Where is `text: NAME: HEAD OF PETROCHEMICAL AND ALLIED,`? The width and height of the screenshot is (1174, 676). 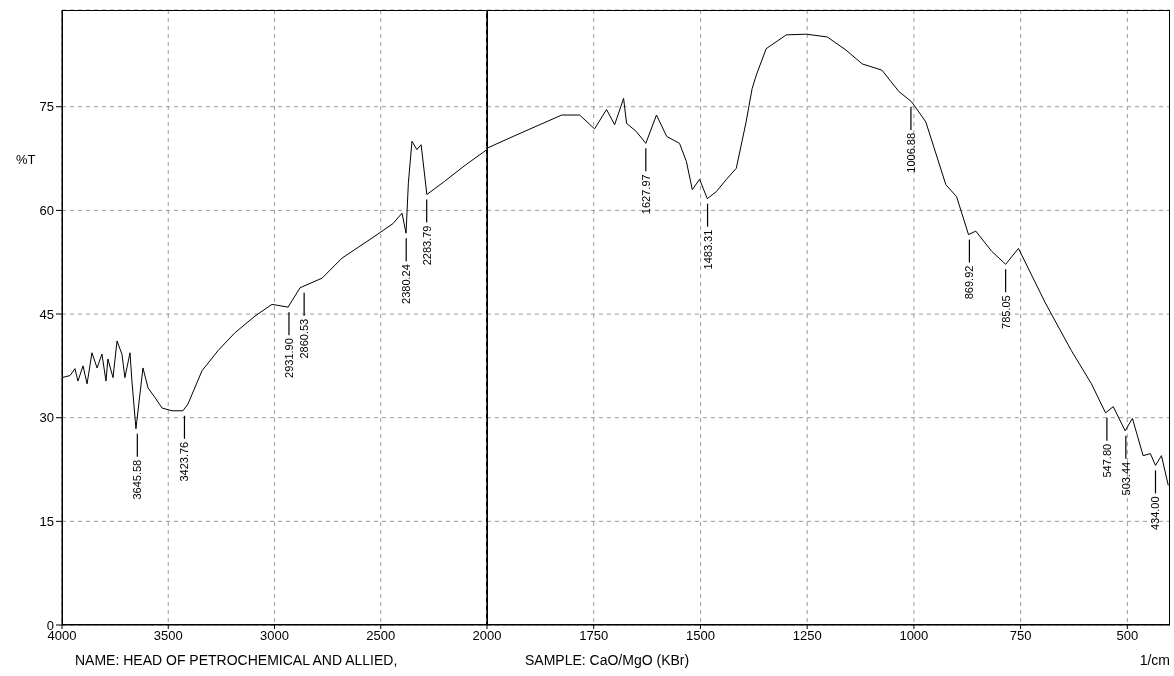 text: NAME: HEAD OF PETROCHEMICAL AND ALLIED, is located at coordinates (236, 660).